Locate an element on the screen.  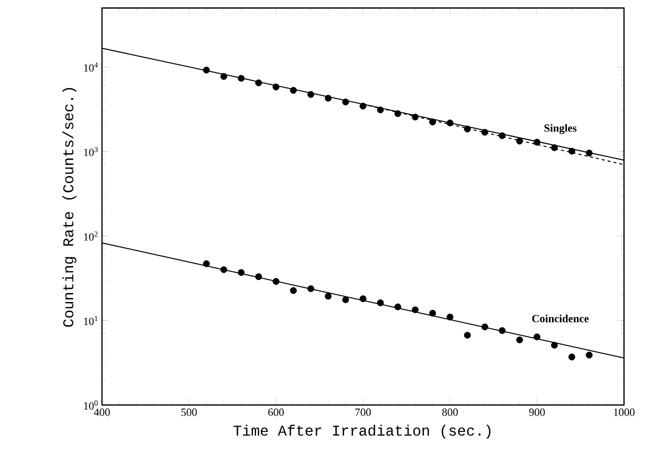
y-tick-label: 10$^{2}$ is located at coordinates (91, 236).